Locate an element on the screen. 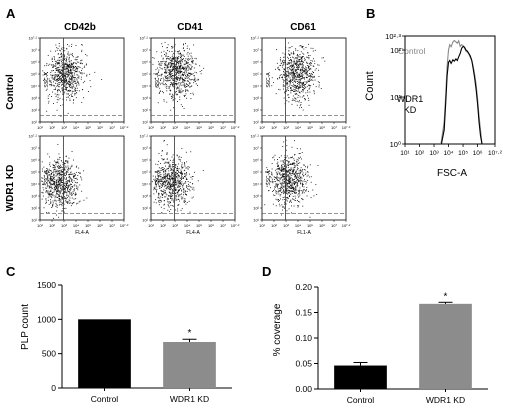  histogram-x-tick-label: 10⁴ is located at coordinates (449, 153).